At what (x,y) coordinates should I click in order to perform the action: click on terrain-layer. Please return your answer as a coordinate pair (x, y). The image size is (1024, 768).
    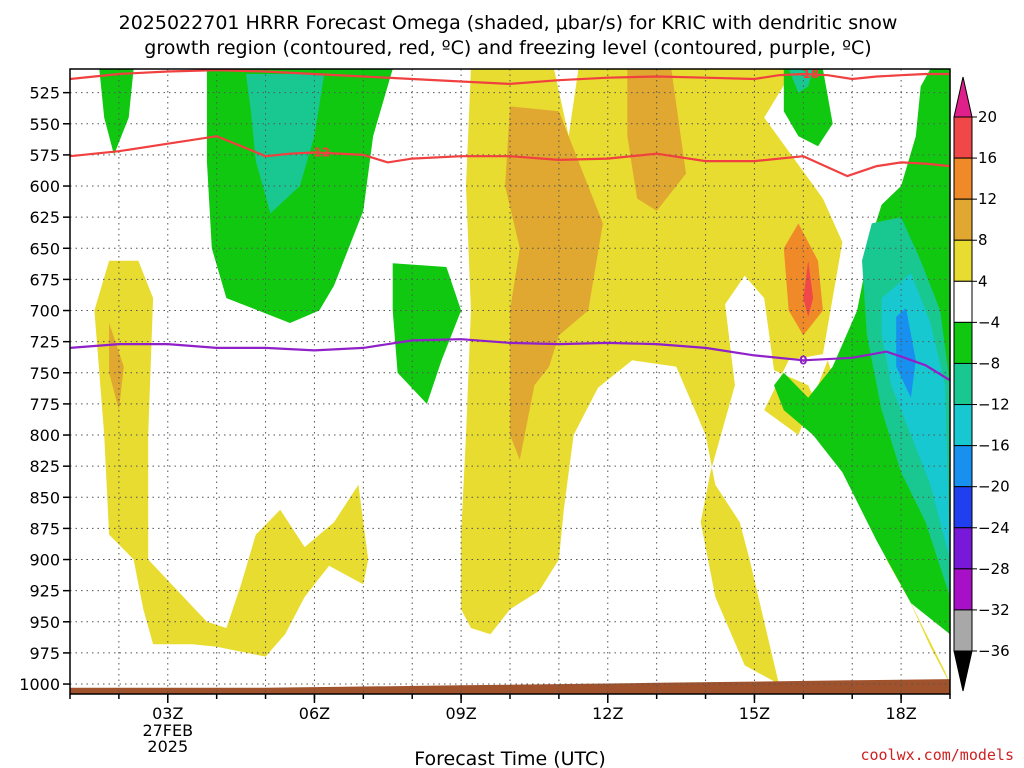
    Looking at the image, I should click on (510, 686).